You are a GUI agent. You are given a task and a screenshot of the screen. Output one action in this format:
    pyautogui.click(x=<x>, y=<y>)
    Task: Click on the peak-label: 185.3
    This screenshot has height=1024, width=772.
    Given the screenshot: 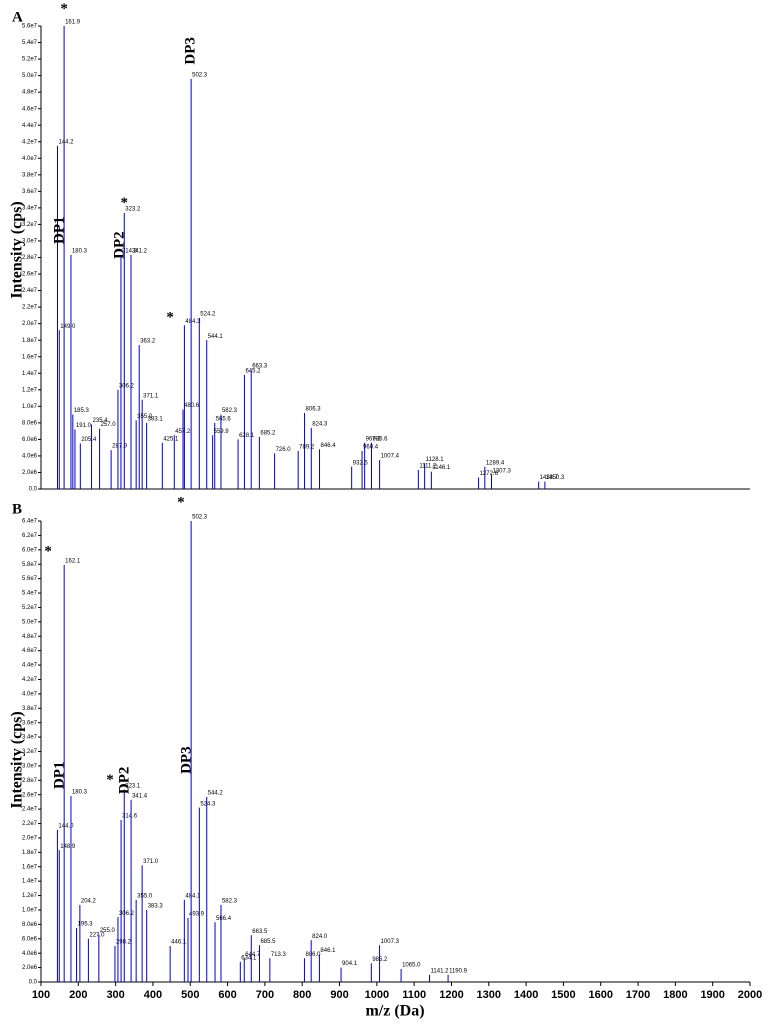 What is the action you would take?
    pyautogui.click(x=82, y=411)
    